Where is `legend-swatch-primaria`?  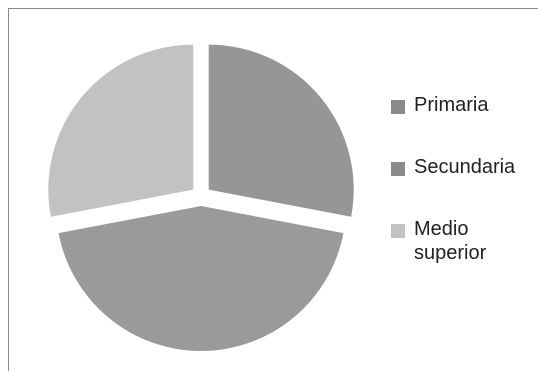 legend-swatch-primaria is located at coordinates (398, 107).